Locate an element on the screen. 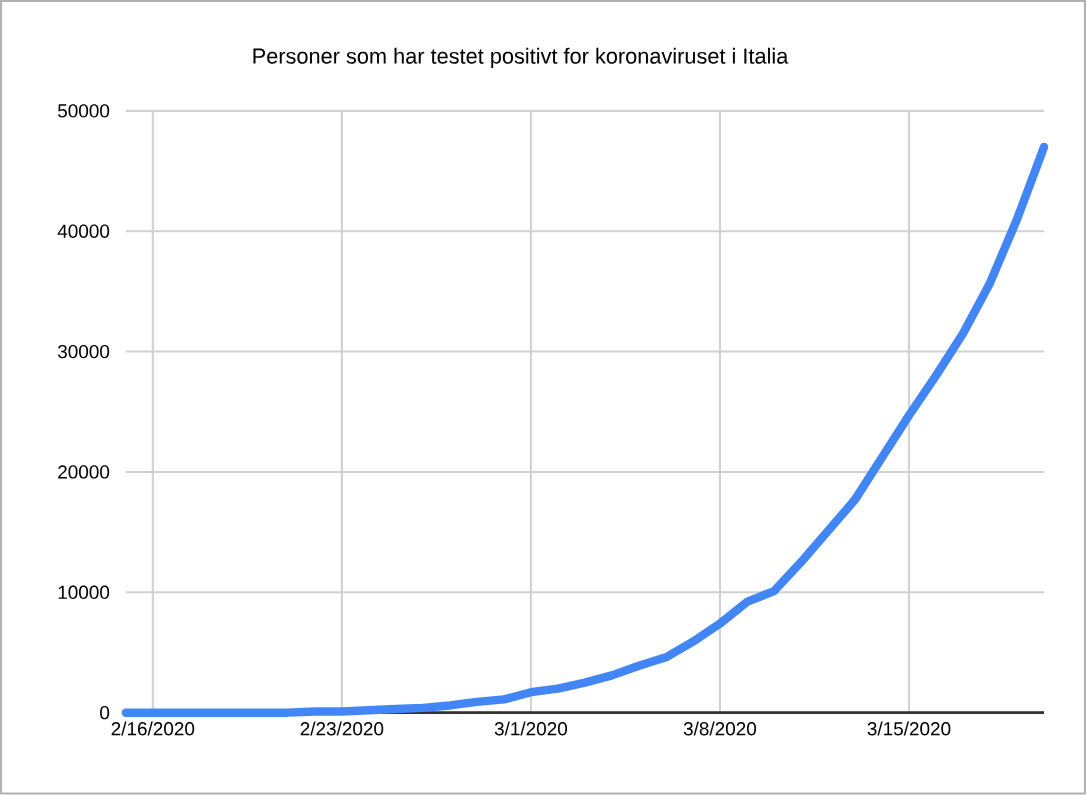  x-tick-label: 2/23/2020 is located at coordinates (342, 728).